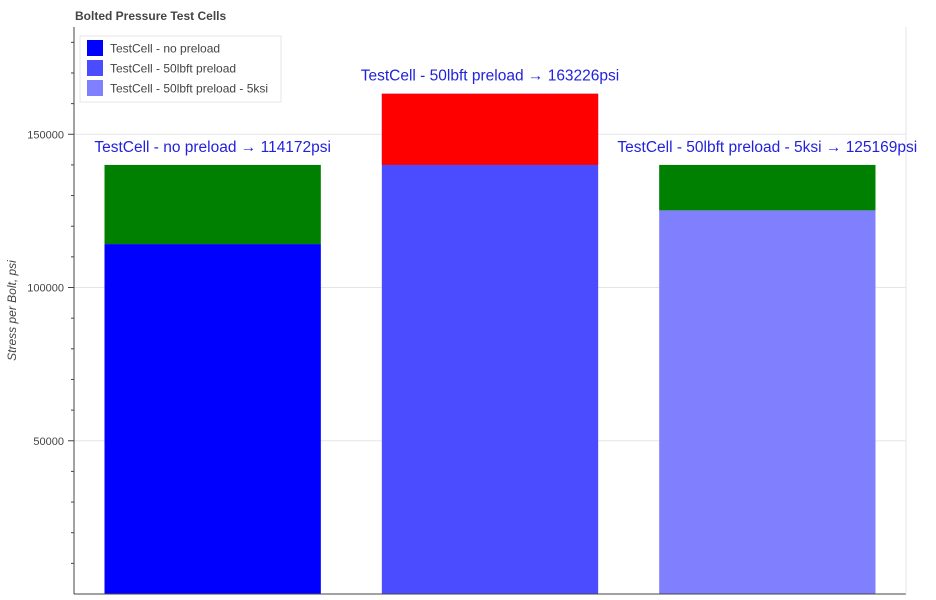 This screenshot has height=600, width=936. Describe the element at coordinates (12, 310) in the screenshot. I see `y-axis-label: Stress per Bolt, psi` at that location.